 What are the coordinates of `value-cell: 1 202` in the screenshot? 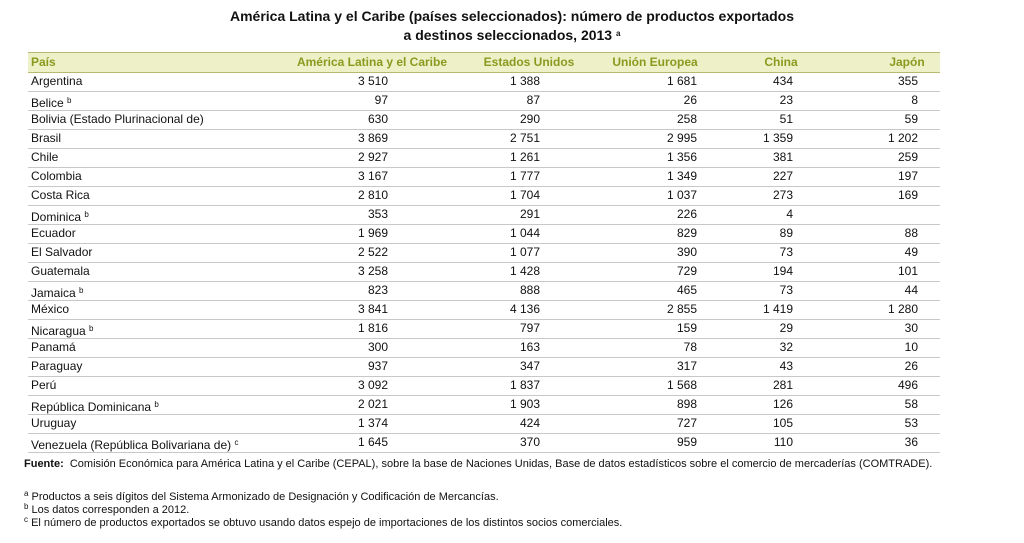 It's located at (902, 138).